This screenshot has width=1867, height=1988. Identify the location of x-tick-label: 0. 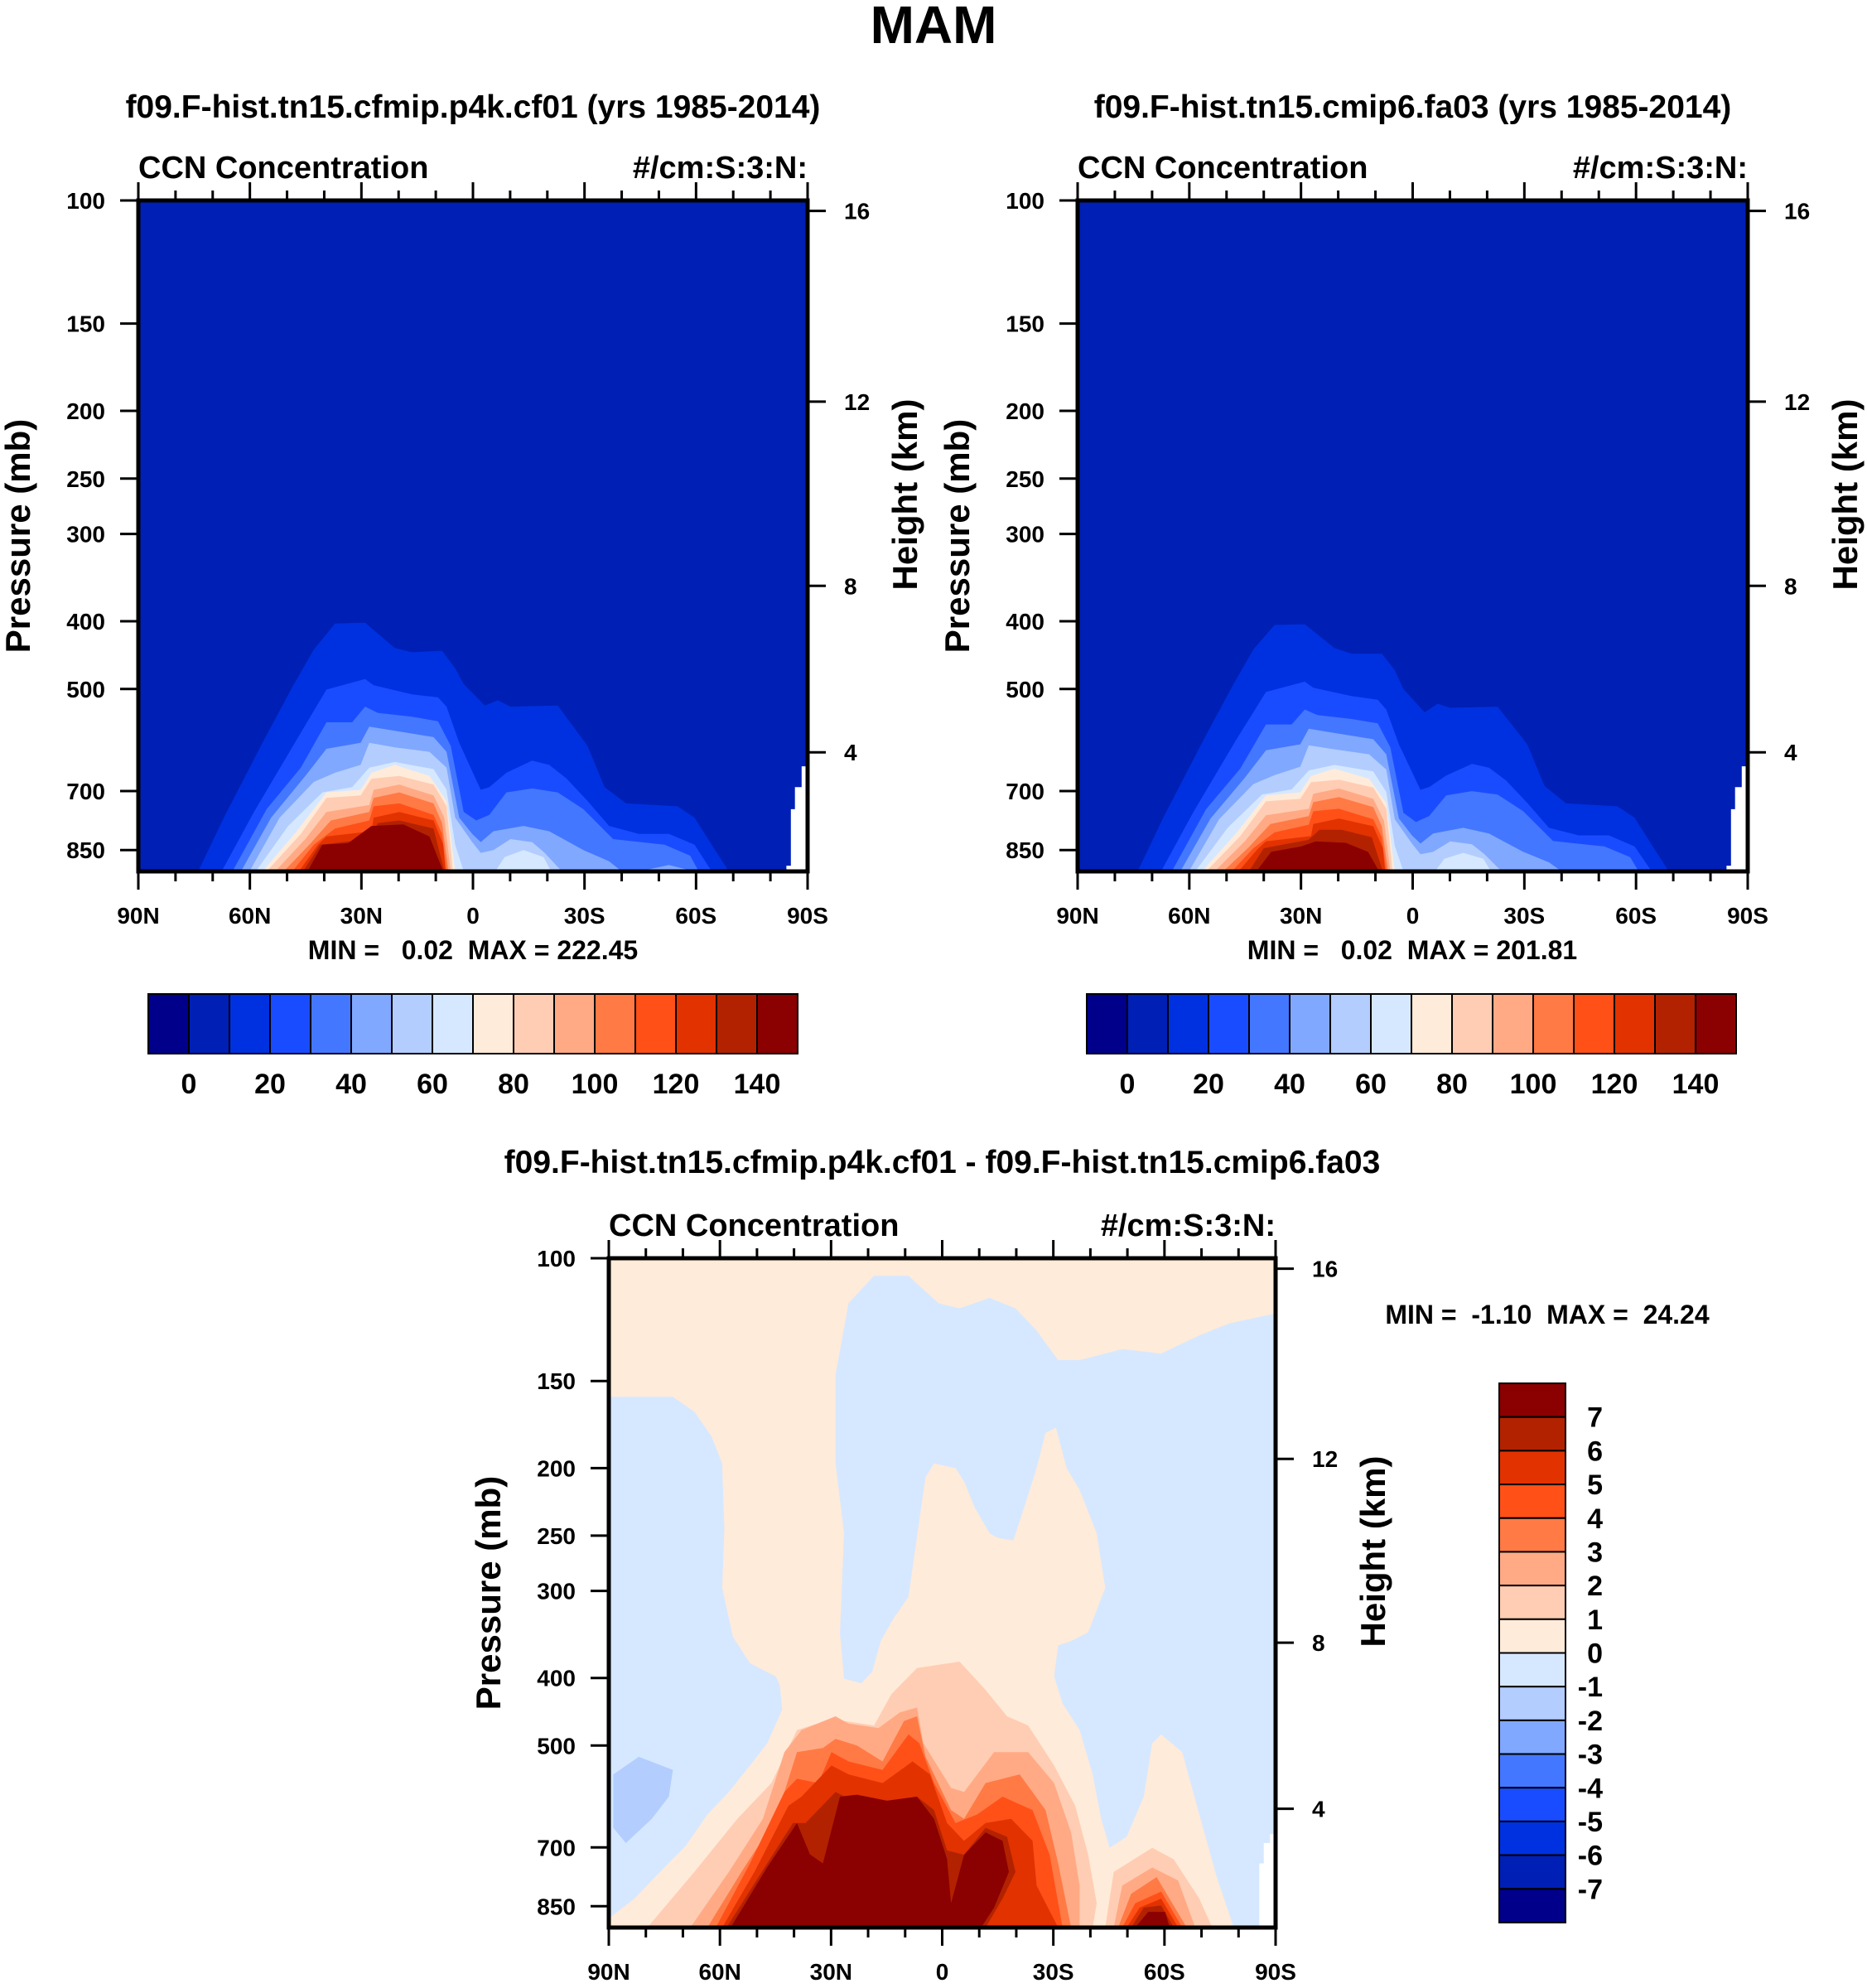
(1413, 916).